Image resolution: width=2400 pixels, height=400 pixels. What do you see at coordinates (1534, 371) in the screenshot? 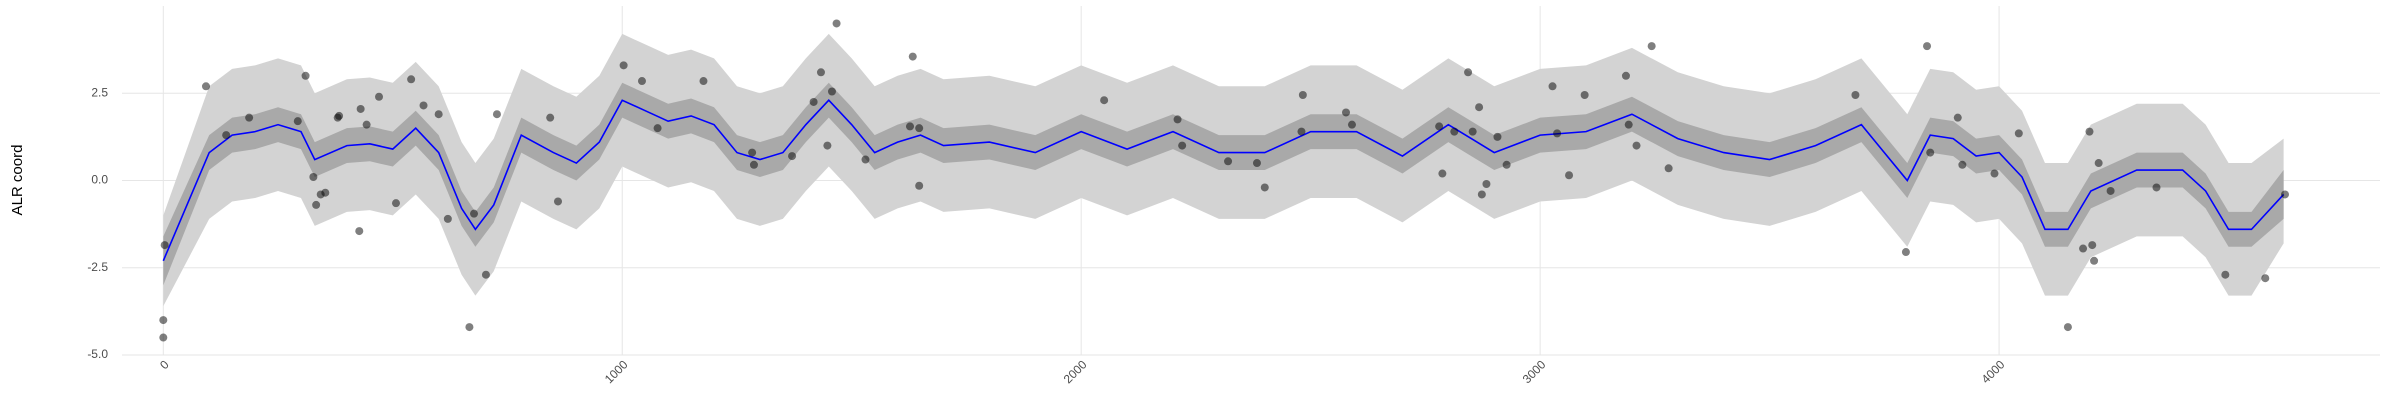
I see `x-tick-label: 3000` at bounding box center [1534, 371].